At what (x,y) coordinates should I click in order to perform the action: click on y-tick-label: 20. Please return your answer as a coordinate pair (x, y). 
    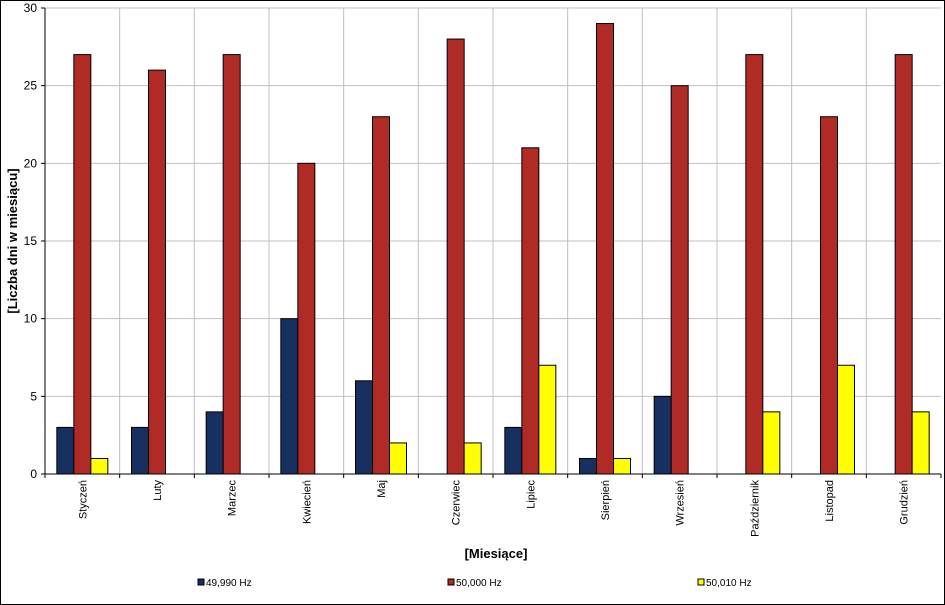
    Looking at the image, I should click on (31, 163).